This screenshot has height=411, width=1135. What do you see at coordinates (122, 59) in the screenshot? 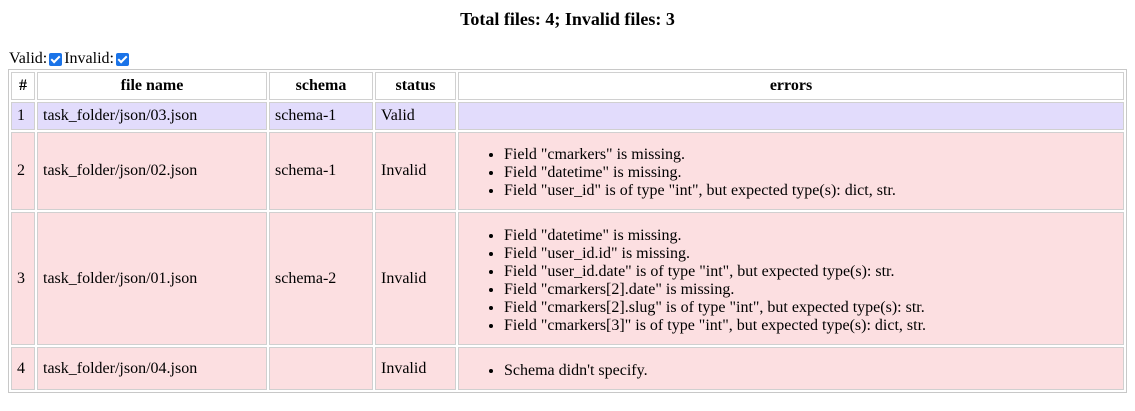
I see `invalid-checkbox` at bounding box center [122, 59].